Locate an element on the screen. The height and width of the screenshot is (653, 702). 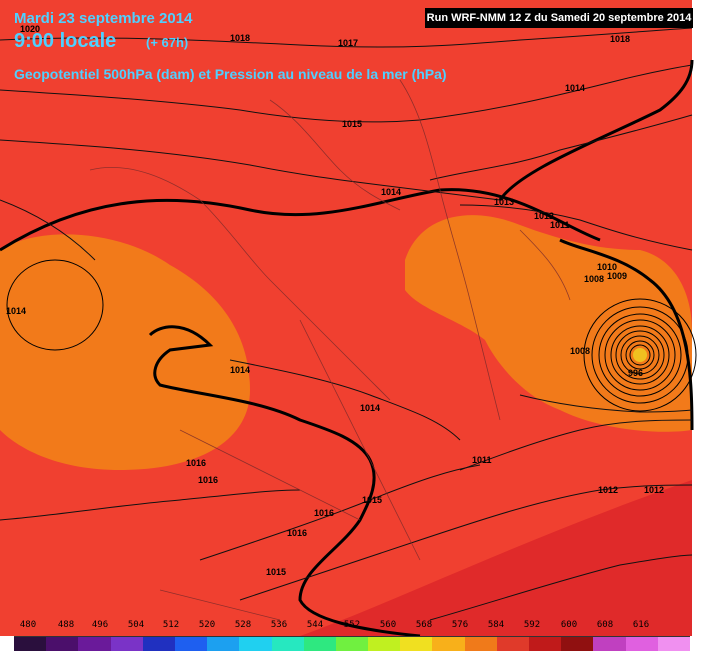
legend-value: 584 is located at coordinates (496, 625).